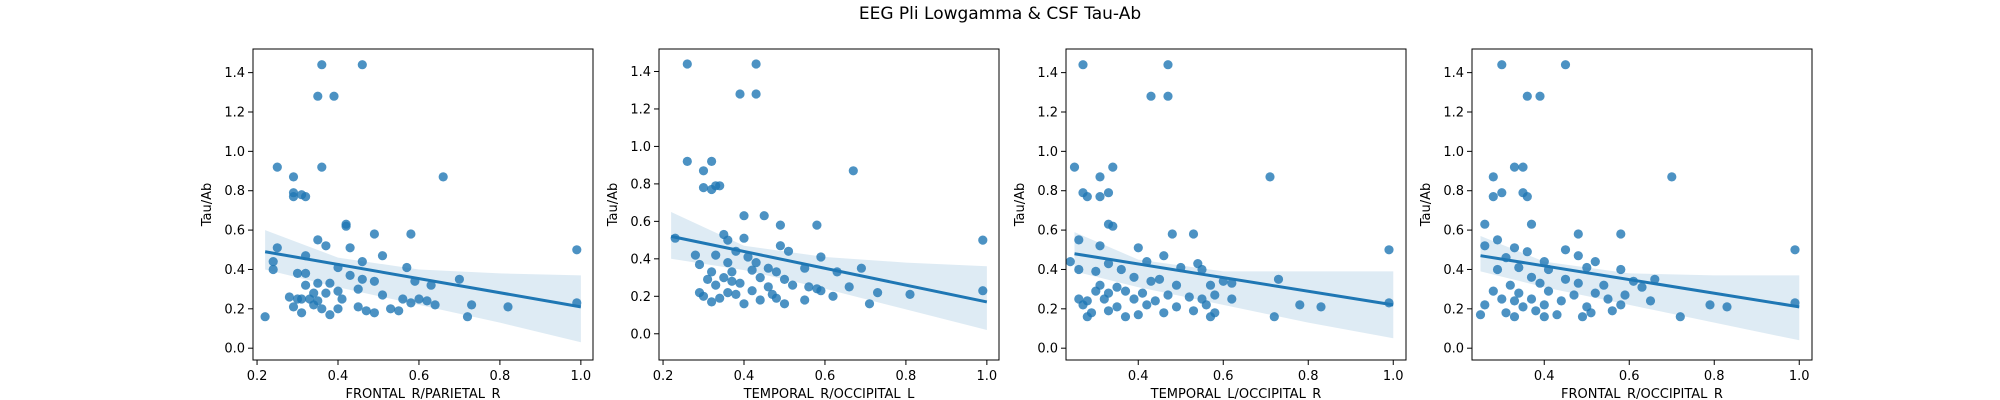  I want to click on x-tick-label: 0.4, so click(338, 376).